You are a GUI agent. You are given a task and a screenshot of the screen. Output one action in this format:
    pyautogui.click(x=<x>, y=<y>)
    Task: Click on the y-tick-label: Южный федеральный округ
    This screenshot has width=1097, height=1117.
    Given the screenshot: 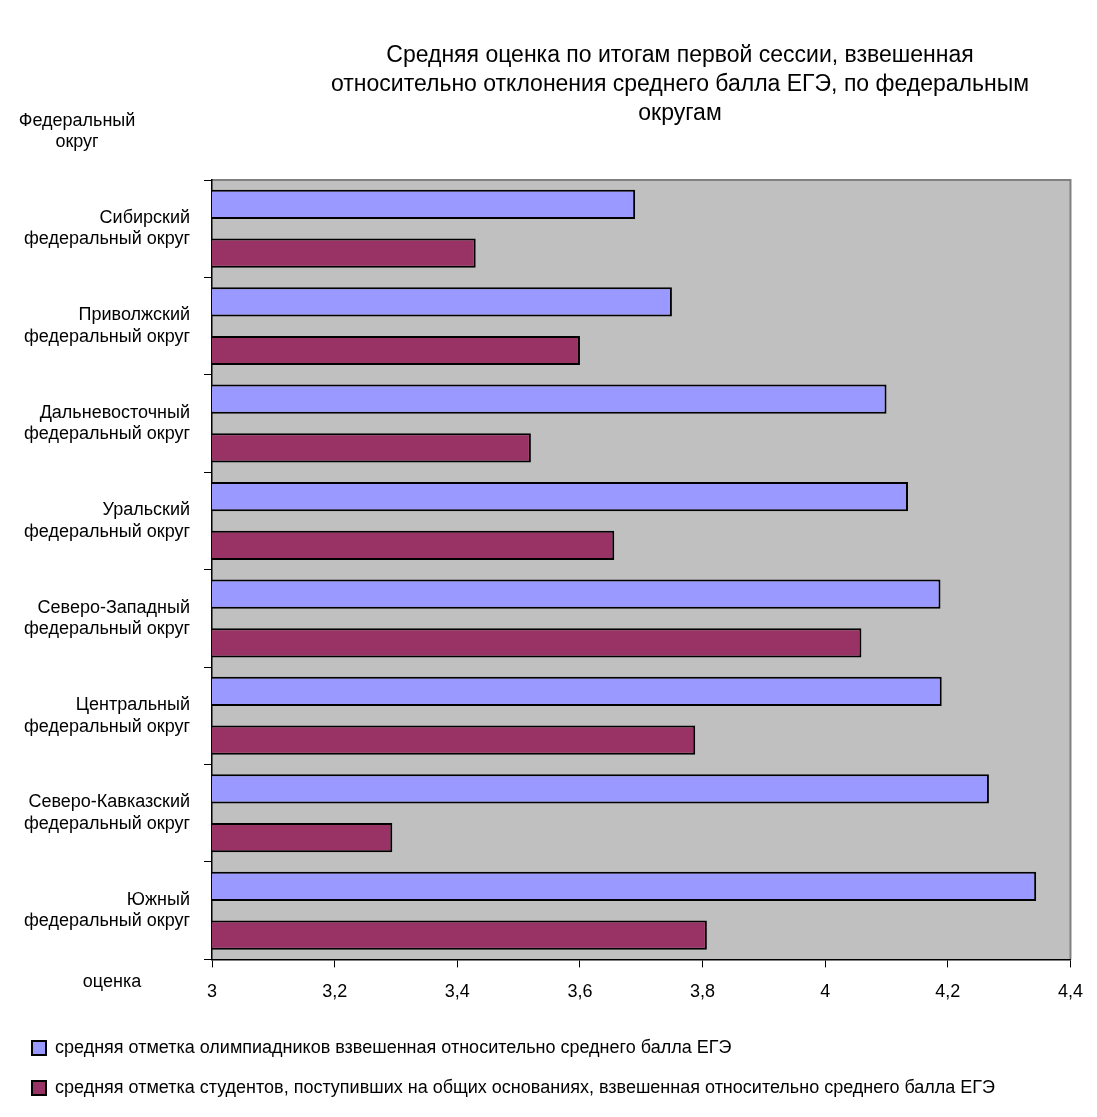 What is the action you would take?
    pyautogui.click(x=107, y=909)
    